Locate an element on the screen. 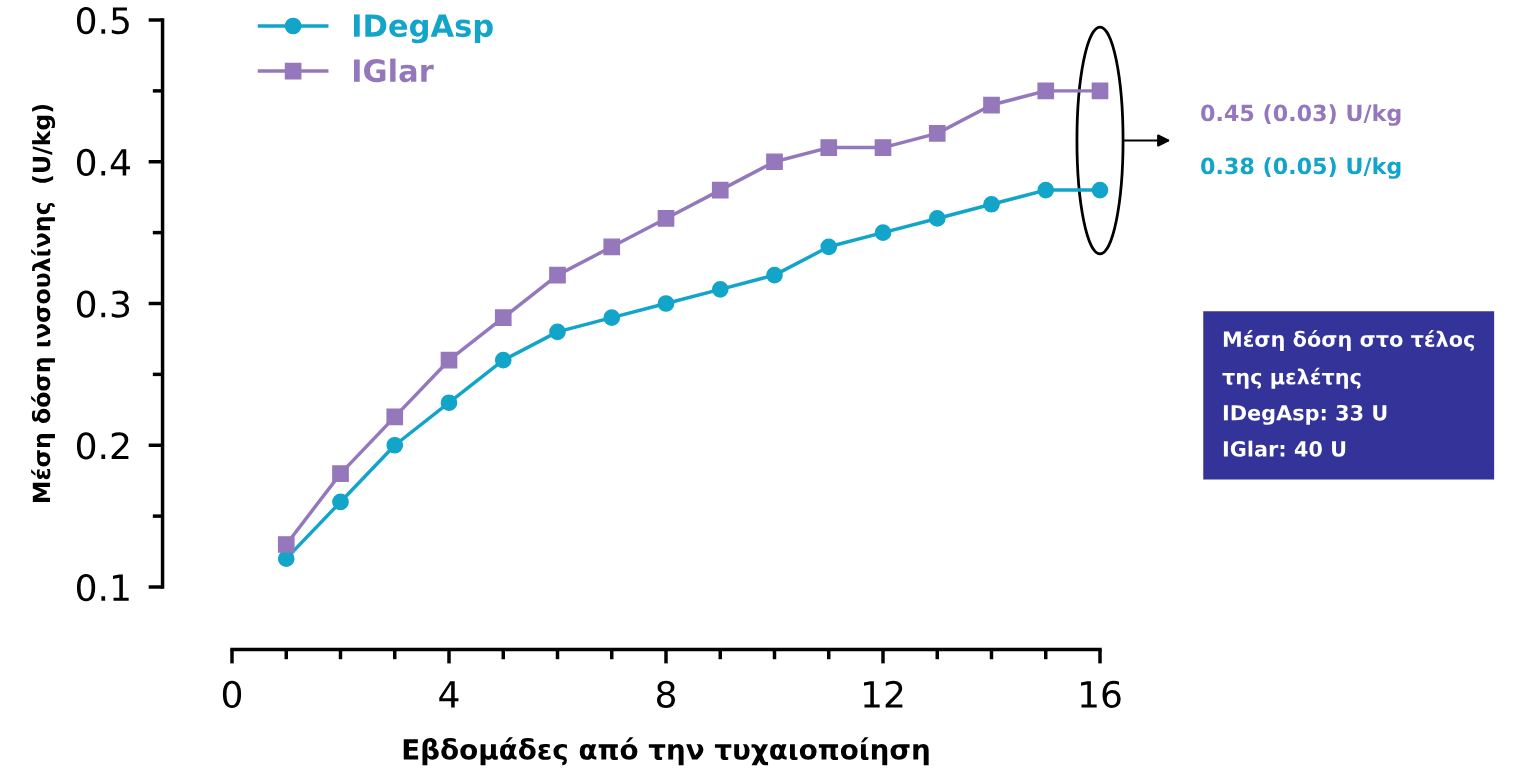  y-tick-label: 0.5 is located at coordinates (102, 20).